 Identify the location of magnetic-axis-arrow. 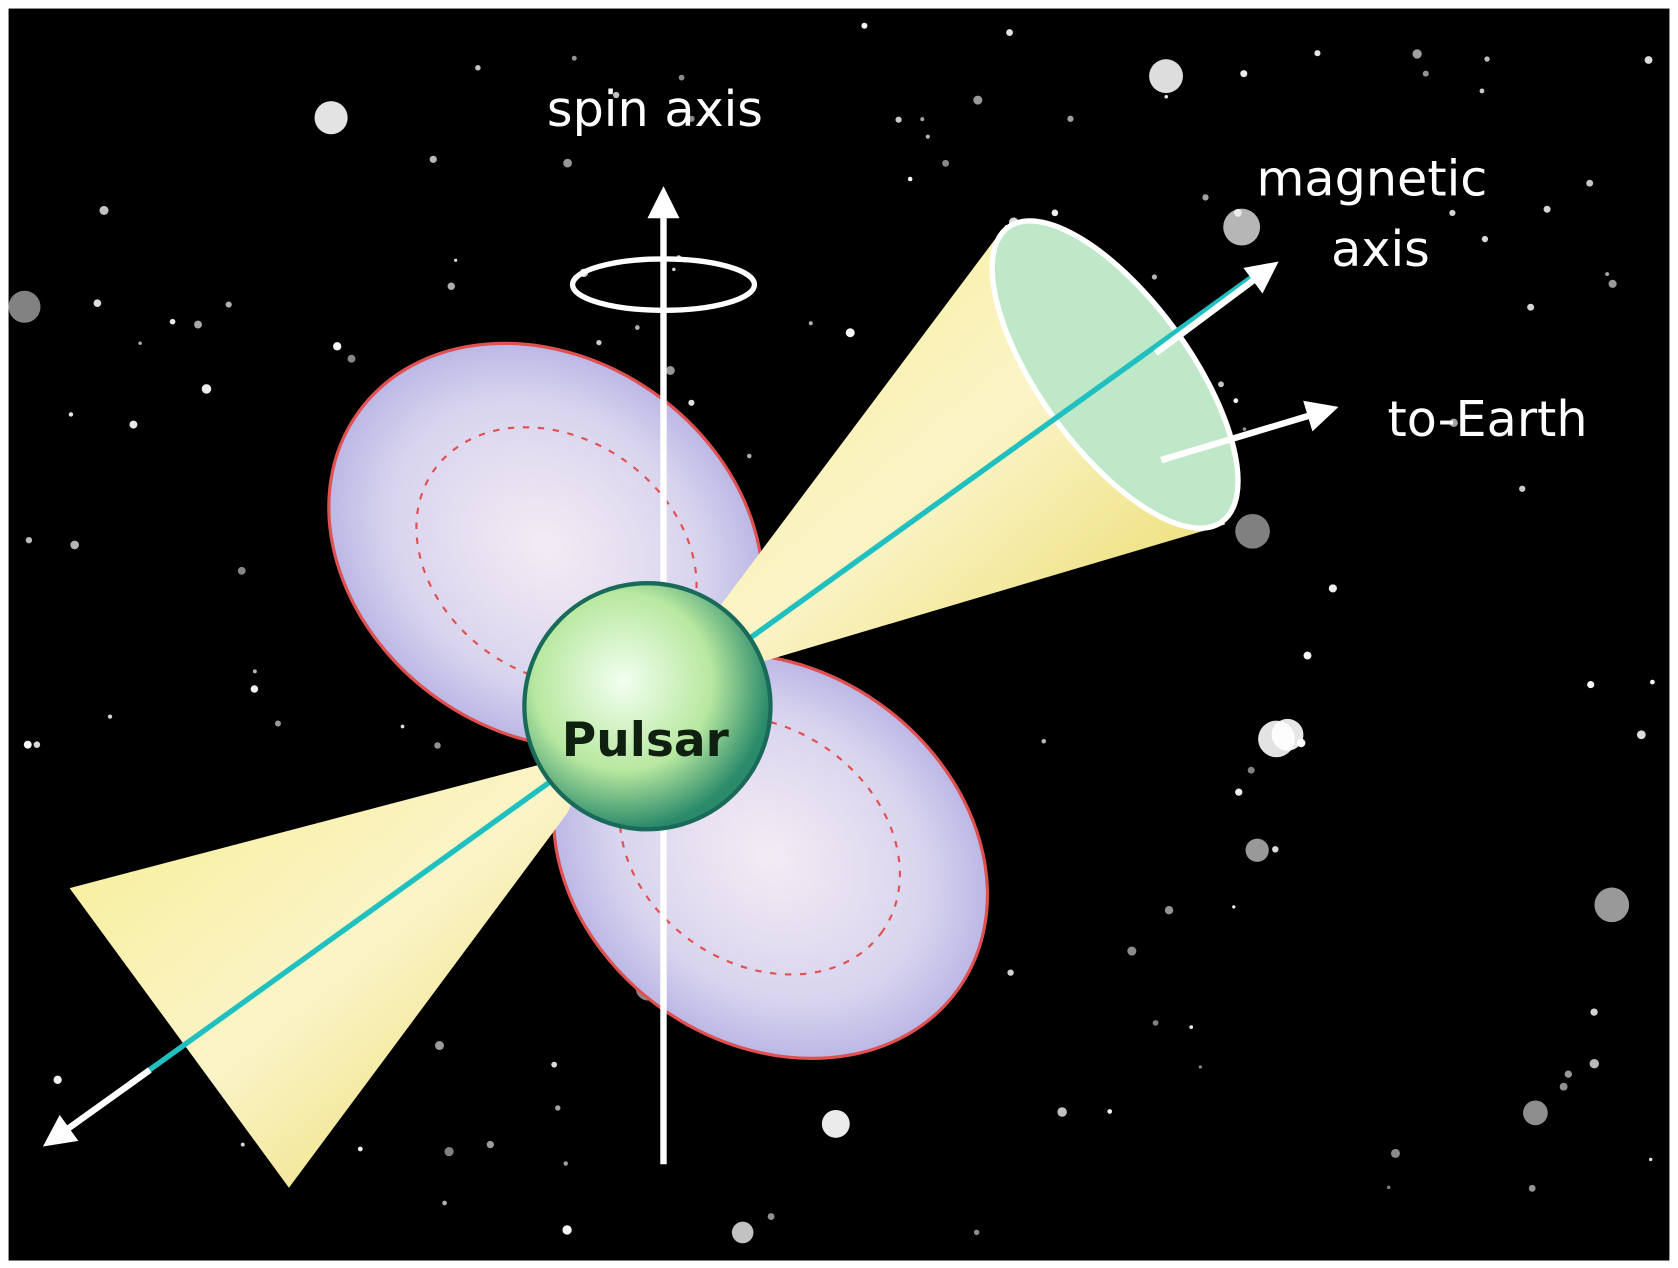
(1216, 308).